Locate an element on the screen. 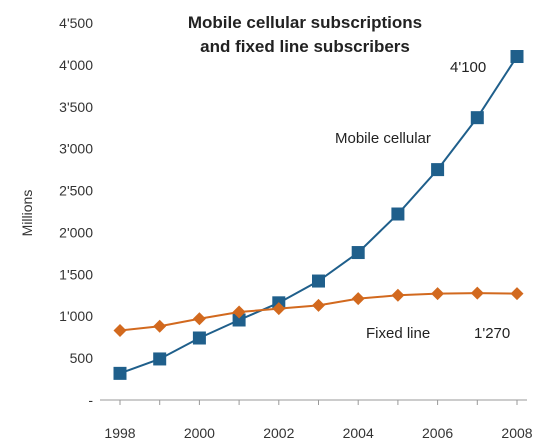 Image resolution: width=534 pixels, height=445 pixels. y-tick-label: 2'500 is located at coordinates (76, 191).